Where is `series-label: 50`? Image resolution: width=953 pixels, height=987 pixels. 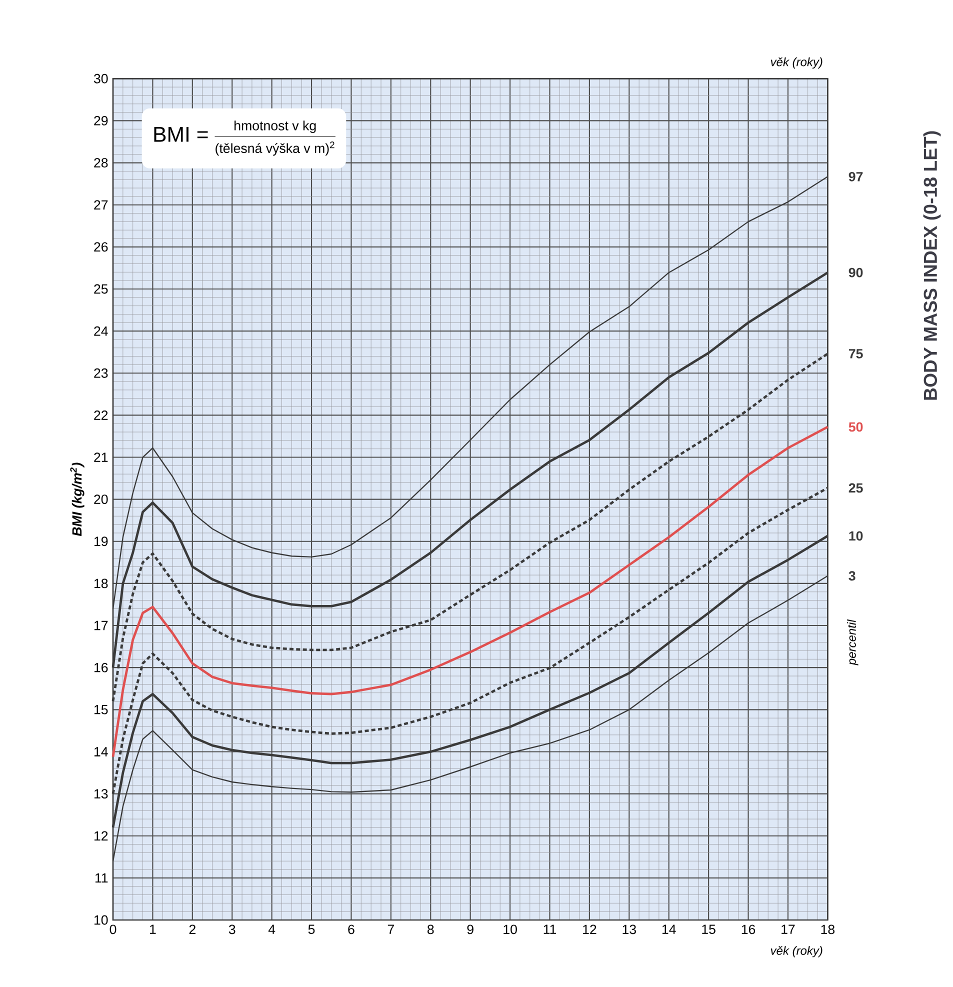 series-label: 50 is located at coordinates (855, 427).